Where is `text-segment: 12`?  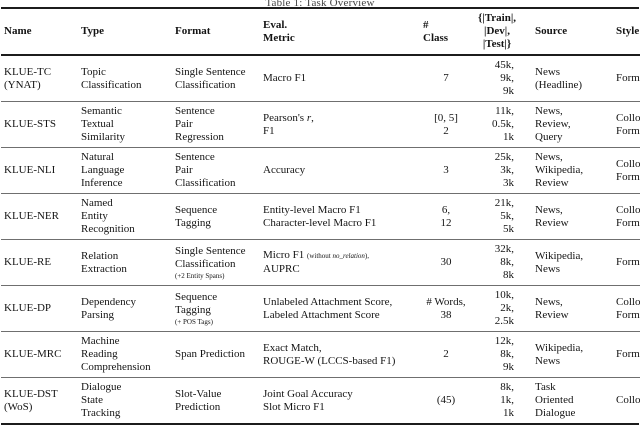
text-segment: 12 is located at coordinates (446, 222).